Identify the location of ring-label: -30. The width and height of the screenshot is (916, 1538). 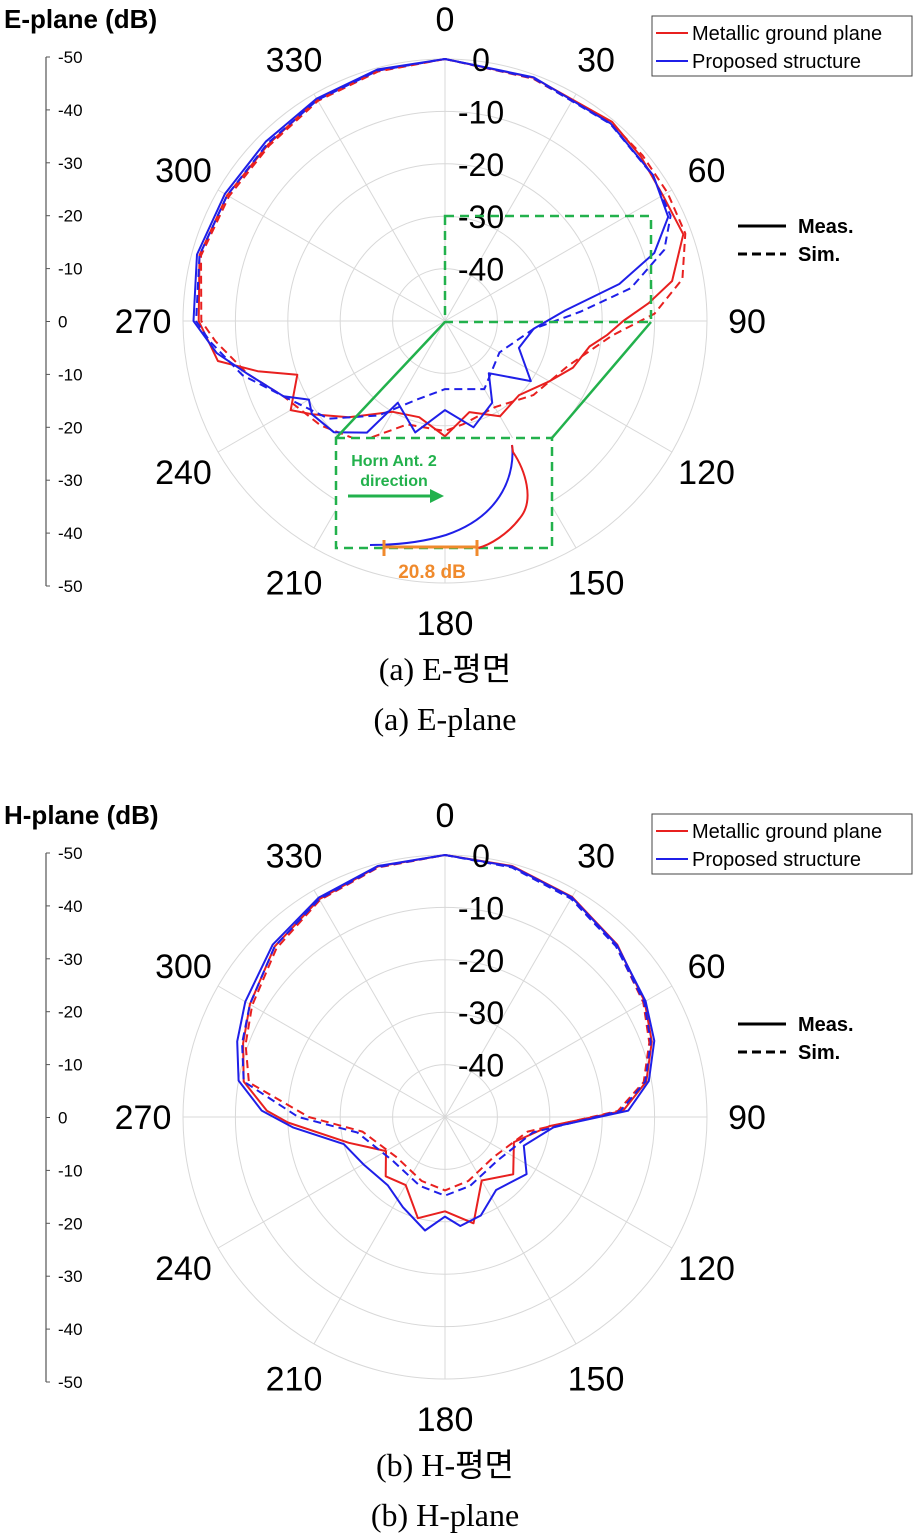
(481, 1013).